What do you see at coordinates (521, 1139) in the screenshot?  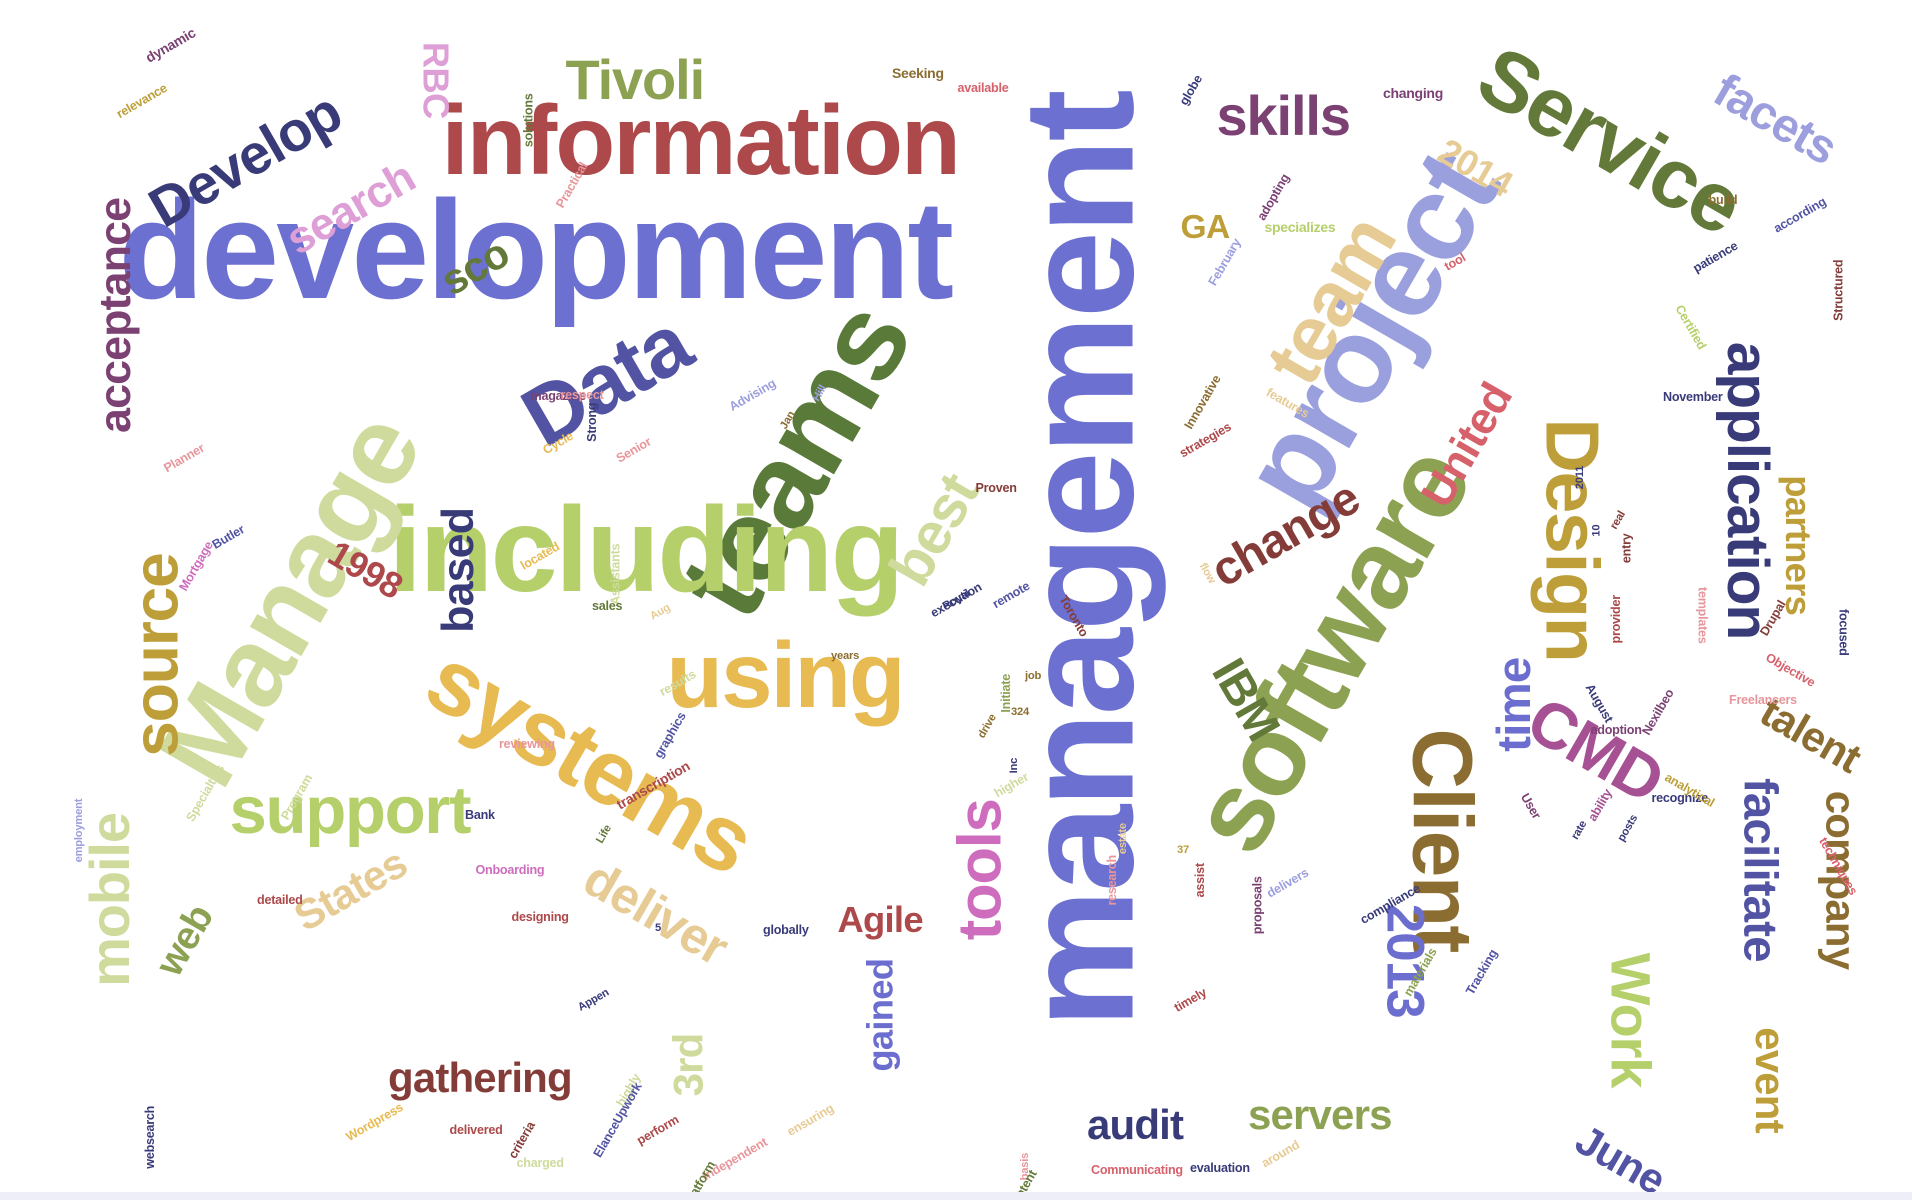 I see `cloud-word-150: criteria` at bounding box center [521, 1139].